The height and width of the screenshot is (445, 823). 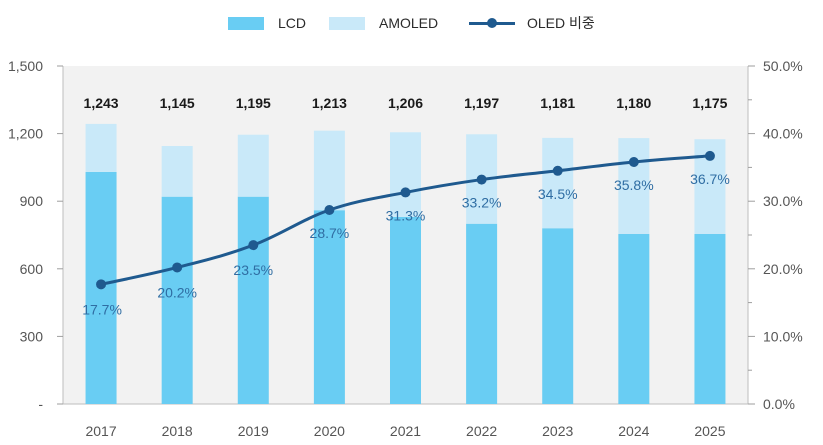 What do you see at coordinates (633, 431) in the screenshot?
I see `x-axis-tick-label: 2024` at bounding box center [633, 431].